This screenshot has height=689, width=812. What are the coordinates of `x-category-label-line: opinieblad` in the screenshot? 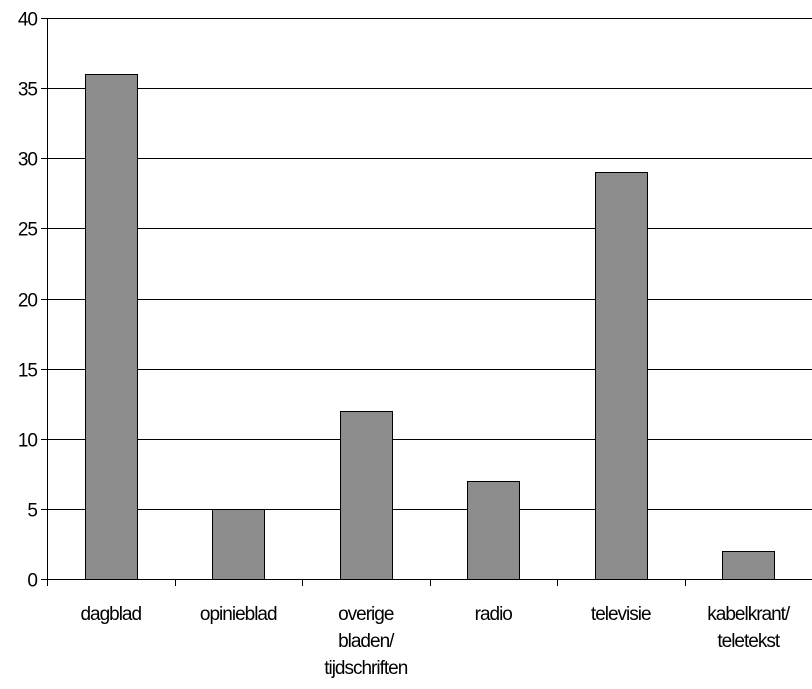 It's located at (238, 614).